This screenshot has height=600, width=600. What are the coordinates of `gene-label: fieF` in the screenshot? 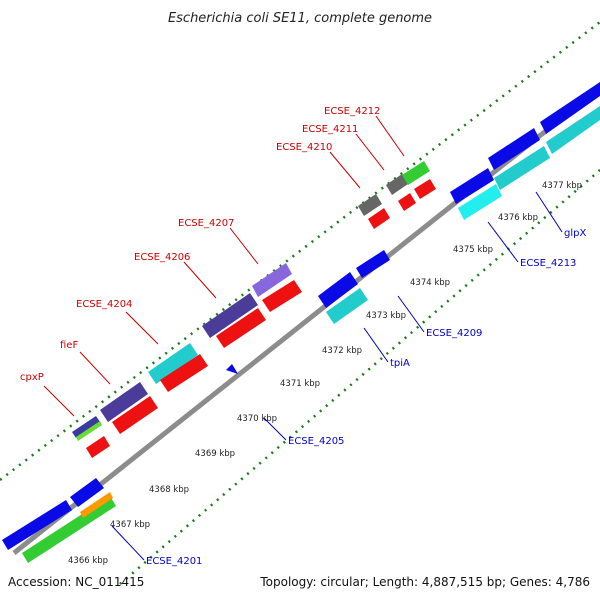 It's located at (69, 345).